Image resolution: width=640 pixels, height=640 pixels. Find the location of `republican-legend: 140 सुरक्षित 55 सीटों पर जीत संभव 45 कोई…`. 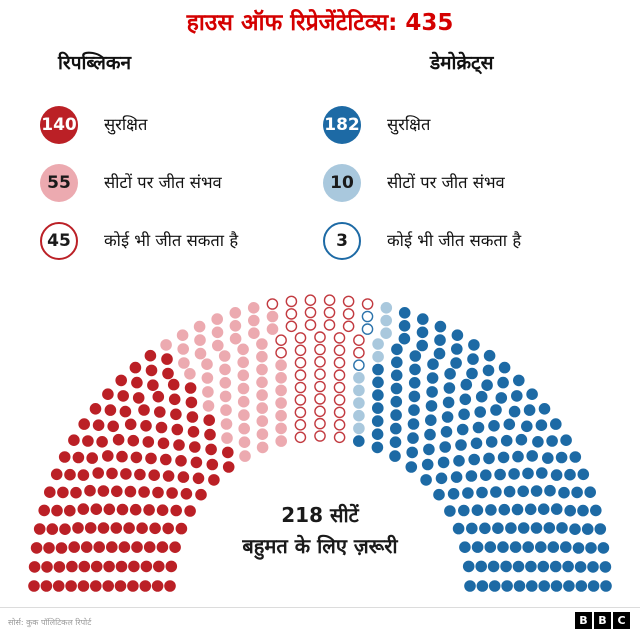

republican-legend: 140 सुरक्षित 55 सीटों पर जीत संभव 45 कोई… is located at coordinates (139, 183).